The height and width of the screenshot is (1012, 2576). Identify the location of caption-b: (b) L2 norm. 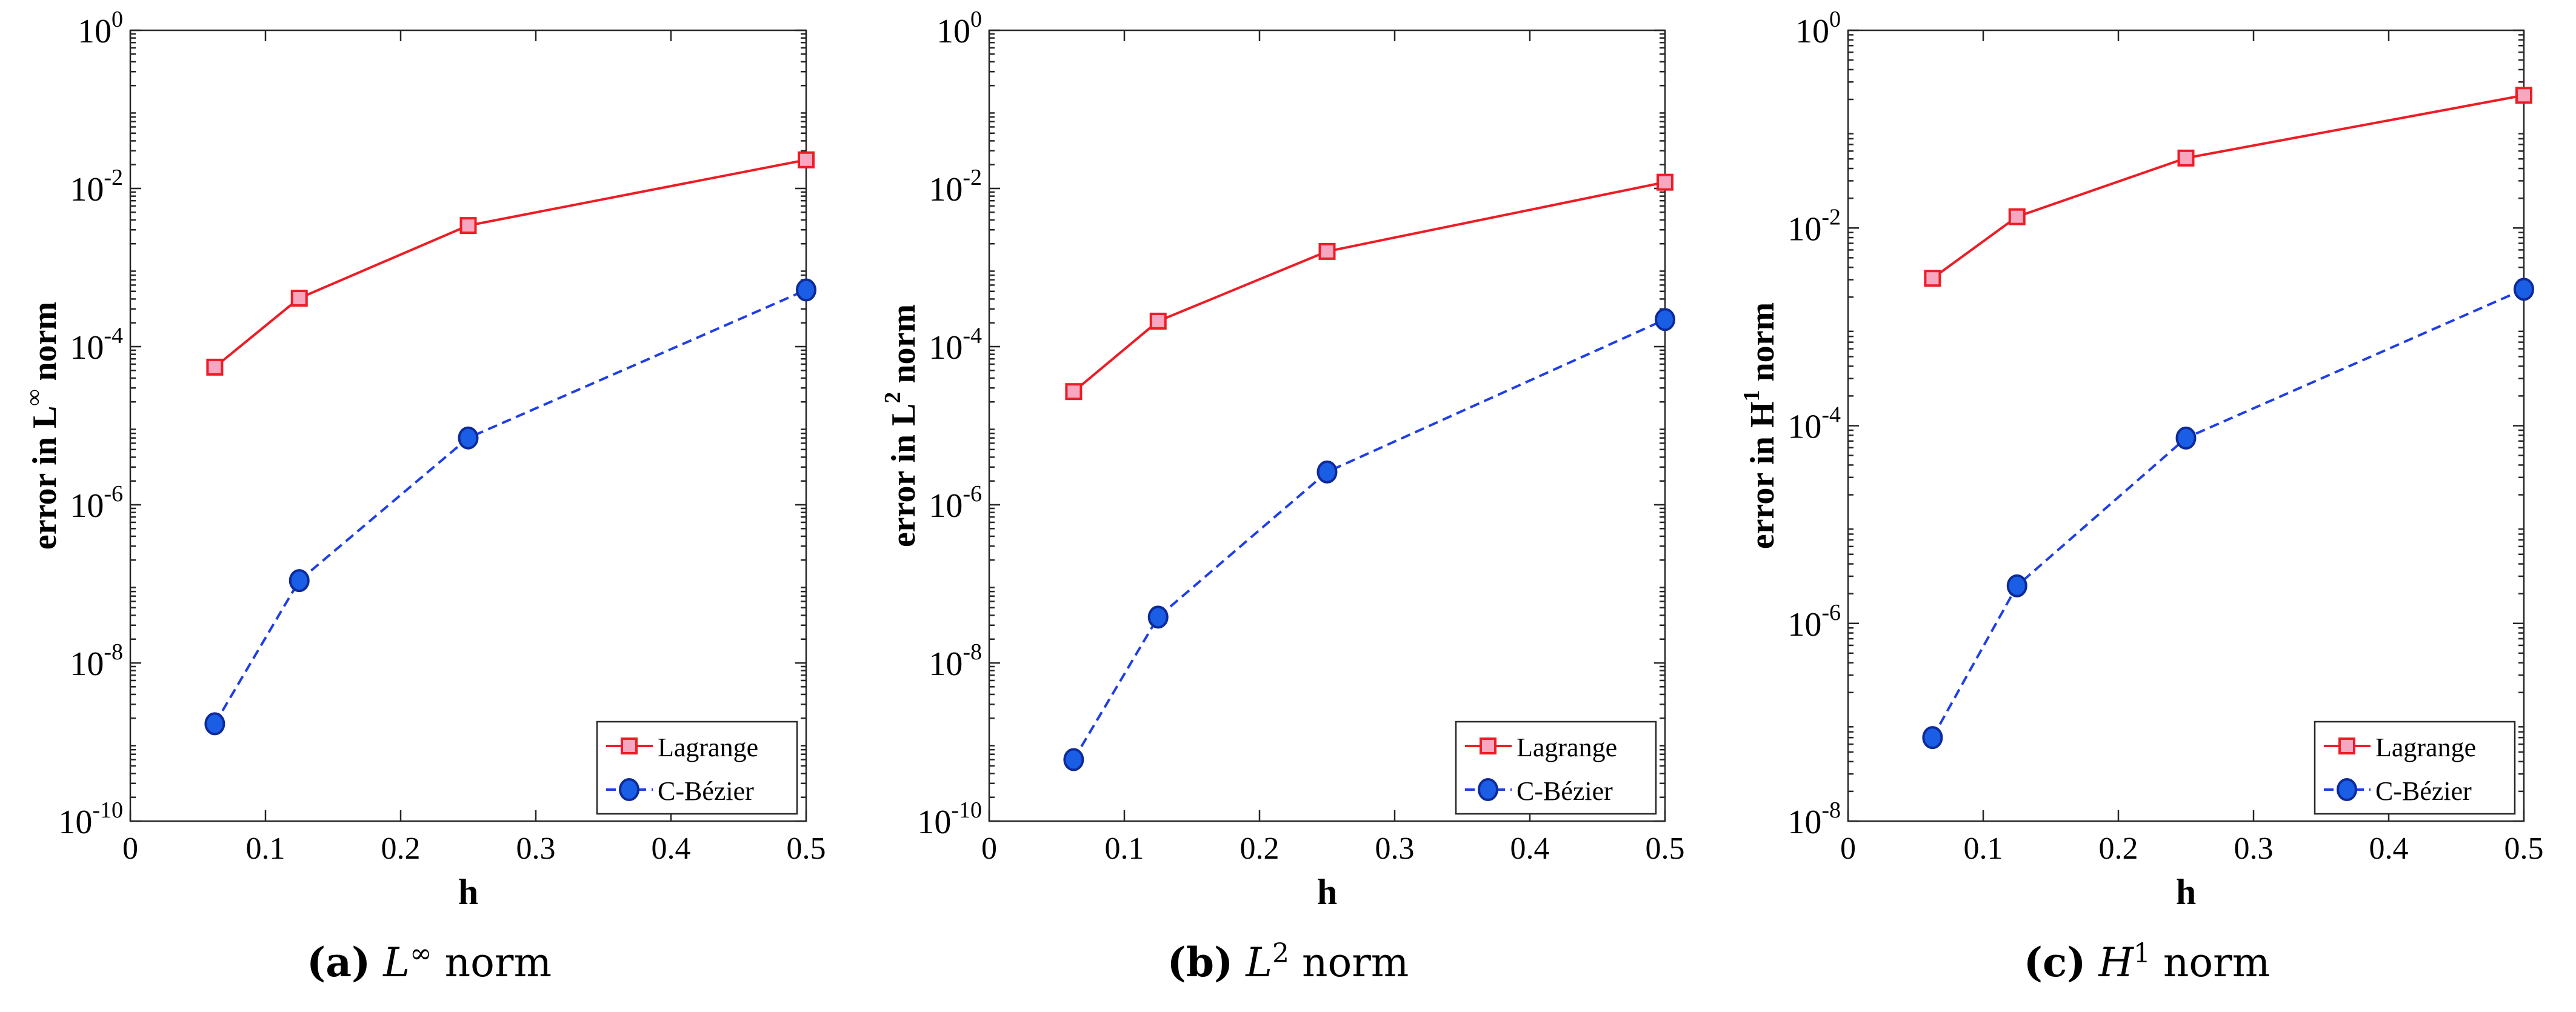
(1288, 962).